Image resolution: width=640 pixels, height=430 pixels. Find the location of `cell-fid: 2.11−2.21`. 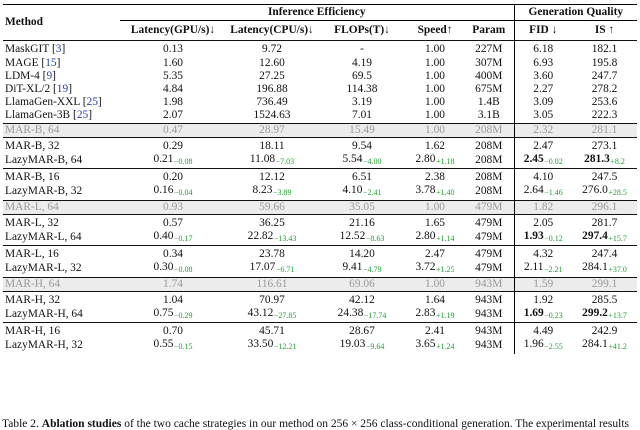

cell-fid: 2.11−2.21 is located at coordinates (542, 269).